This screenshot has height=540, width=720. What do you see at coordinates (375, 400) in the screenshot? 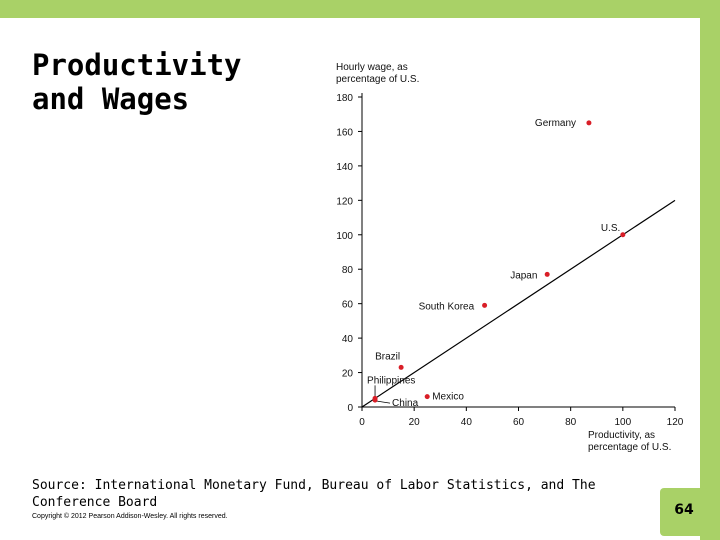
I see `point-china` at bounding box center [375, 400].